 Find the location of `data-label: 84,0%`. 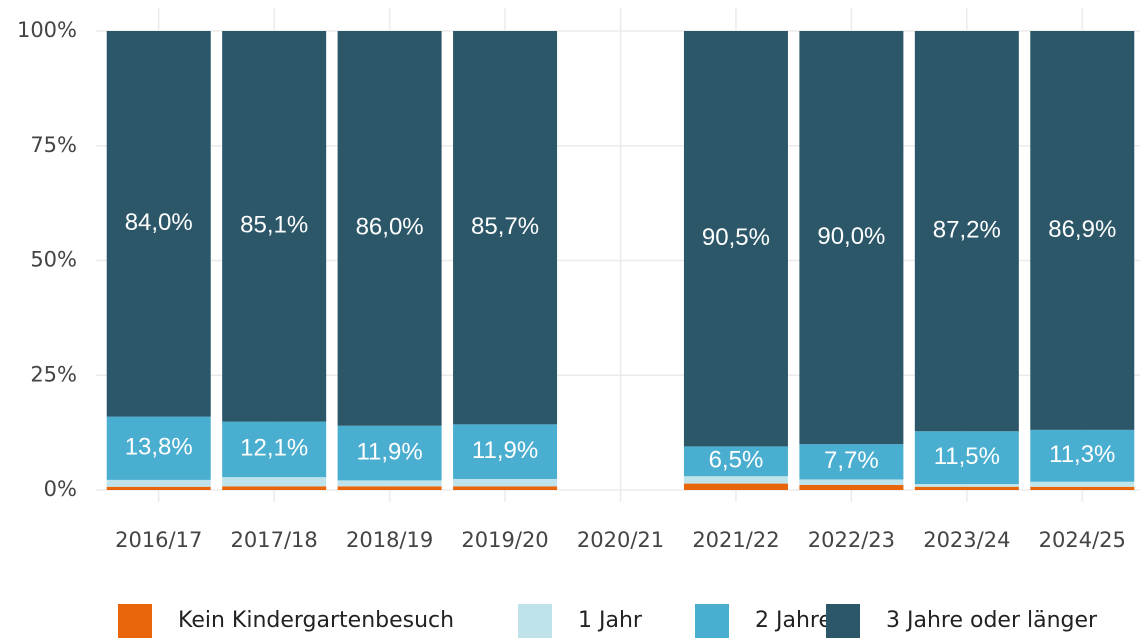

data-label: 84,0% is located at coordinates (159, 222).